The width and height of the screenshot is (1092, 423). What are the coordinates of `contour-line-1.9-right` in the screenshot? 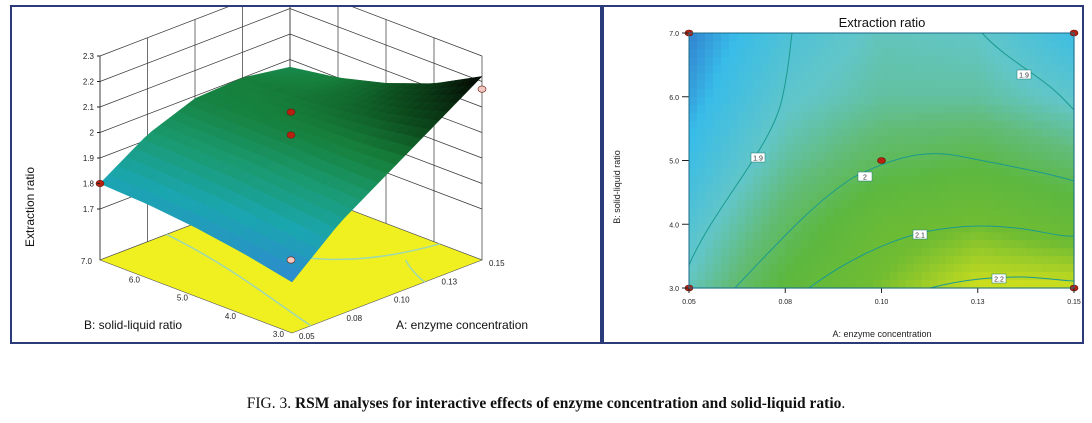 It's located at (1028, 71).